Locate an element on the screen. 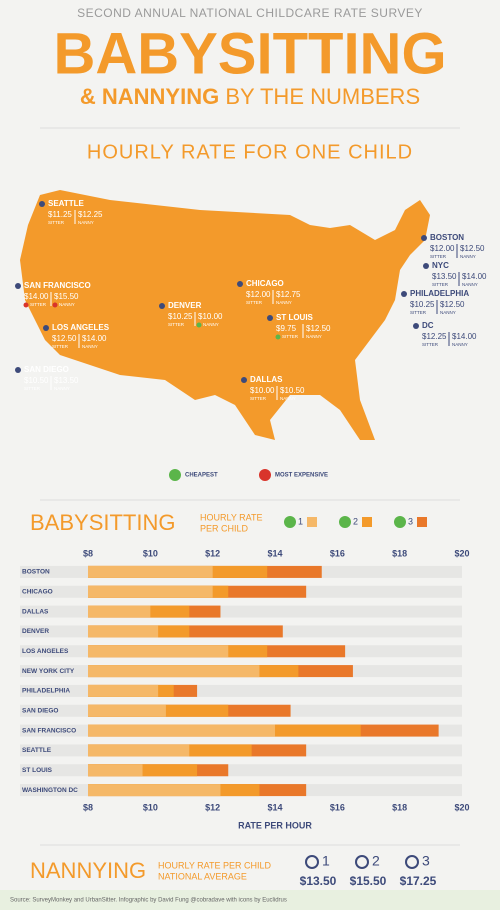  city-name: LOS ANGELES is located at coordinates (81, 327).